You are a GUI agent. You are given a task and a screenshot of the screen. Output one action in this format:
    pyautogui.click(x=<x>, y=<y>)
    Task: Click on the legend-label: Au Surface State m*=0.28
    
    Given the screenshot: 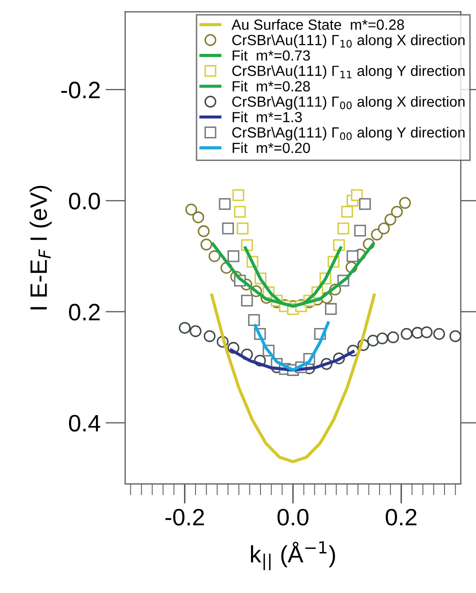 What is the action you would take?
    pyautogui.click(x=318, y=24)
    